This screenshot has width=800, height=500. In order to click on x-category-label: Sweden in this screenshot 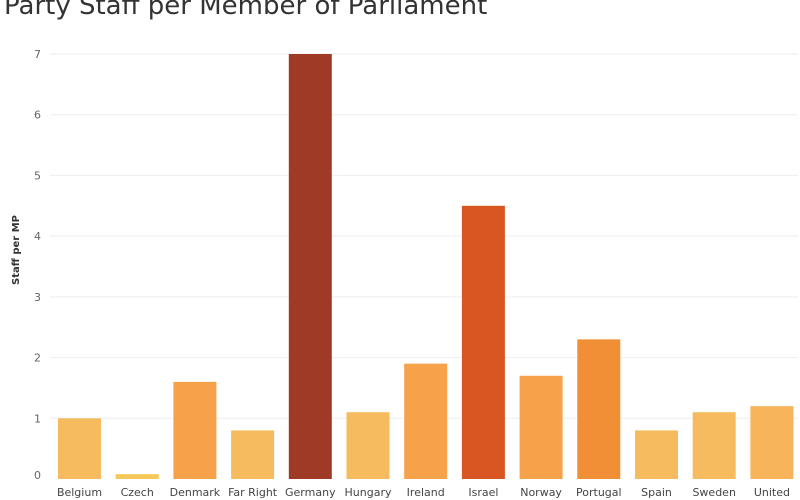, I will do `click(713, 492)`.